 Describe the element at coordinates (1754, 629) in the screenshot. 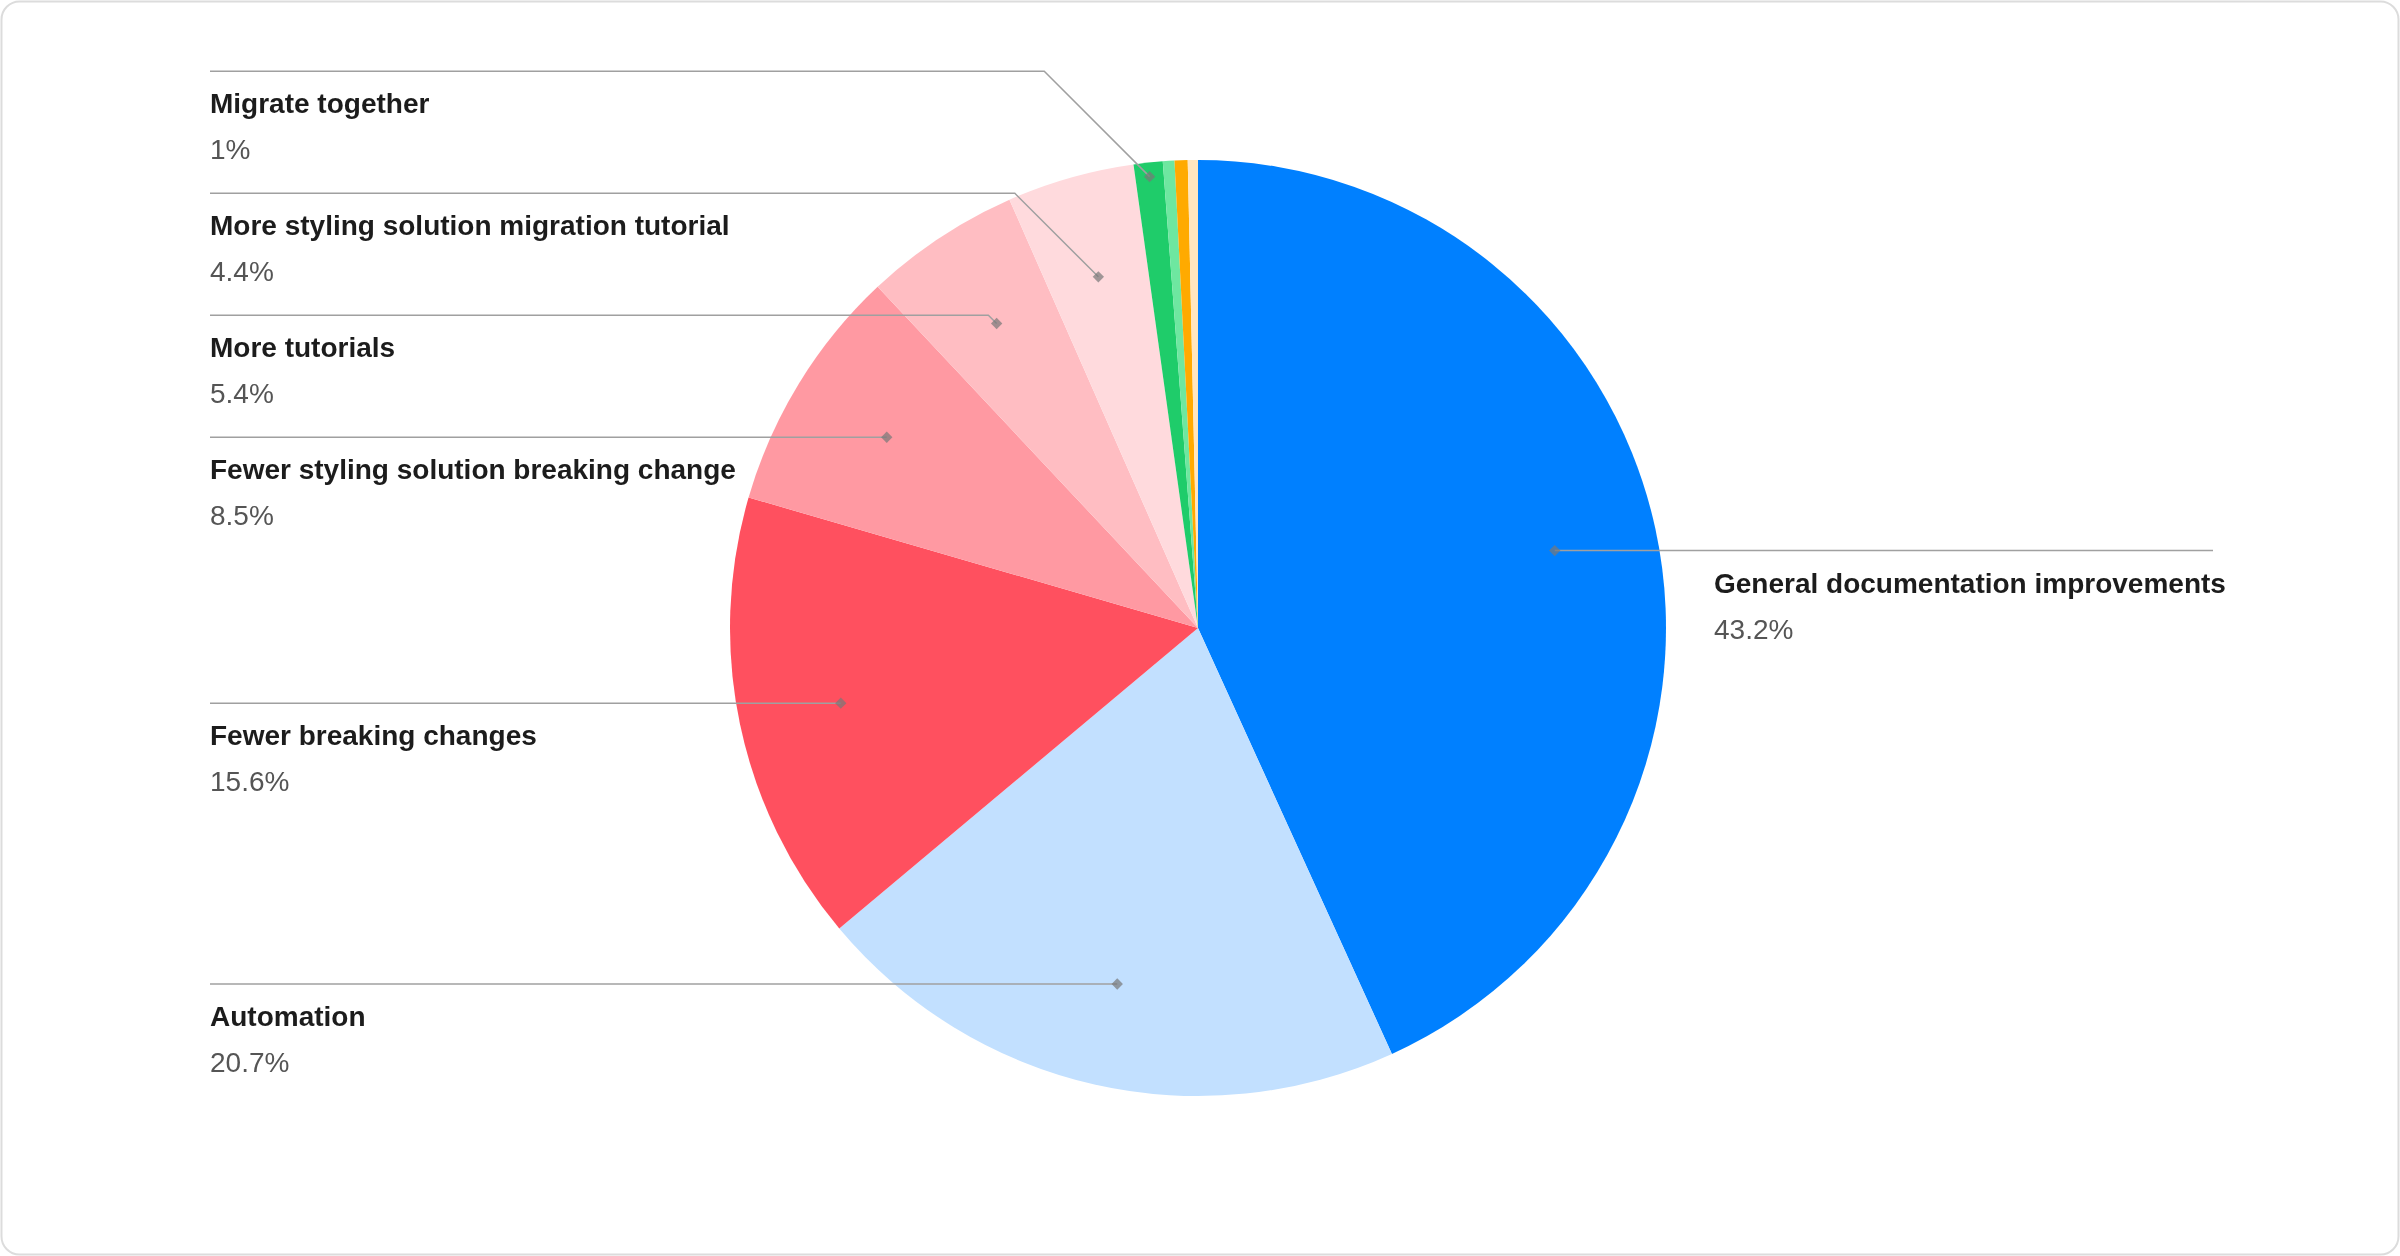

I see `data-label: 43.2%` at that location.